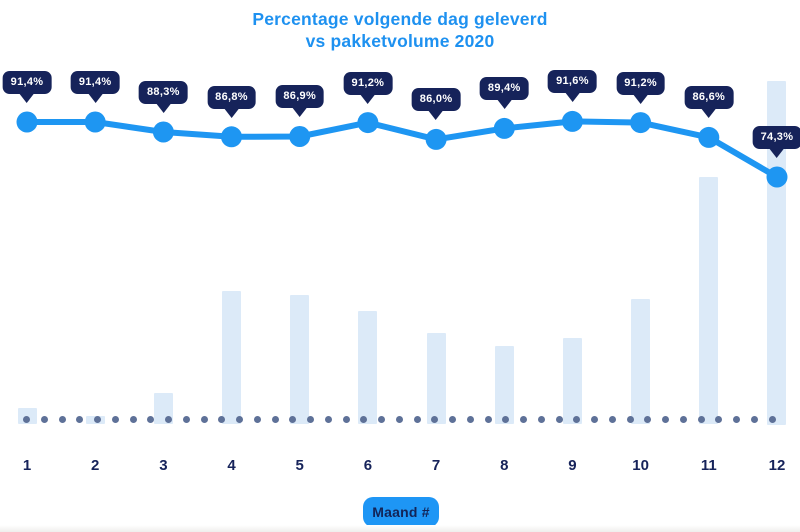 The width and height of the screenshot is (800, 532). What do you see at coordinates (231, 101) in the screenshot?
I see `data-label-badge: 86,8%` at bounding box center [231, 101].